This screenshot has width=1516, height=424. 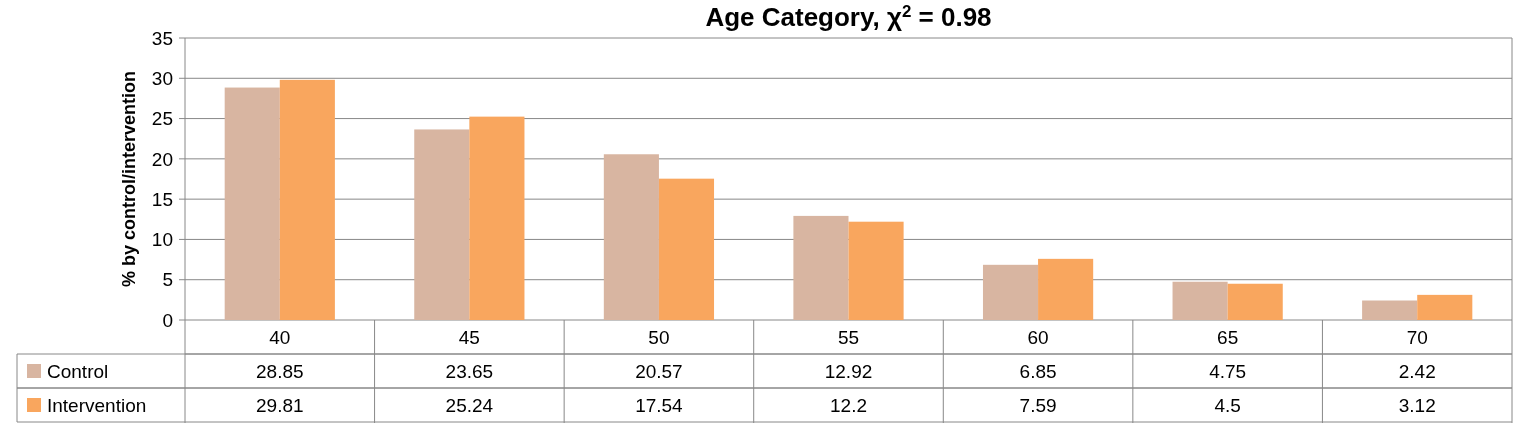 What do you see at coordinates (1417, 337) in the screenshot?
I see `x-tick-label: 70` at bounding box center [1417, 337].